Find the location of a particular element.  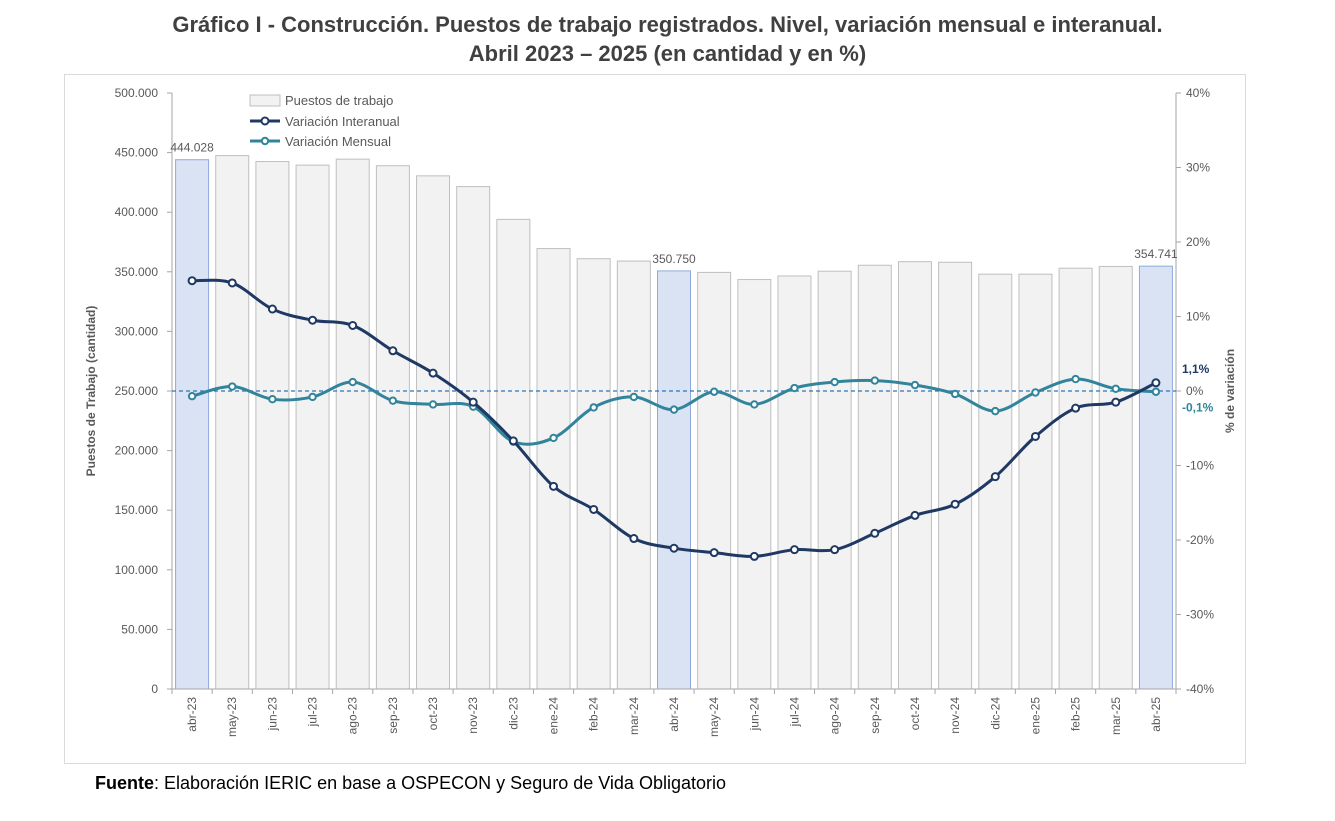

y-right-tick-label: 20% is located at coordinates (1198, 242).